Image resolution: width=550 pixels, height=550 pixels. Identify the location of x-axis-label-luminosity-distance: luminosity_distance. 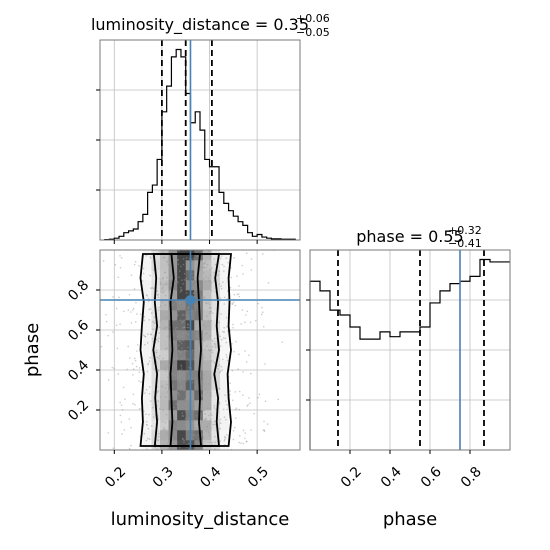
(200, 519).